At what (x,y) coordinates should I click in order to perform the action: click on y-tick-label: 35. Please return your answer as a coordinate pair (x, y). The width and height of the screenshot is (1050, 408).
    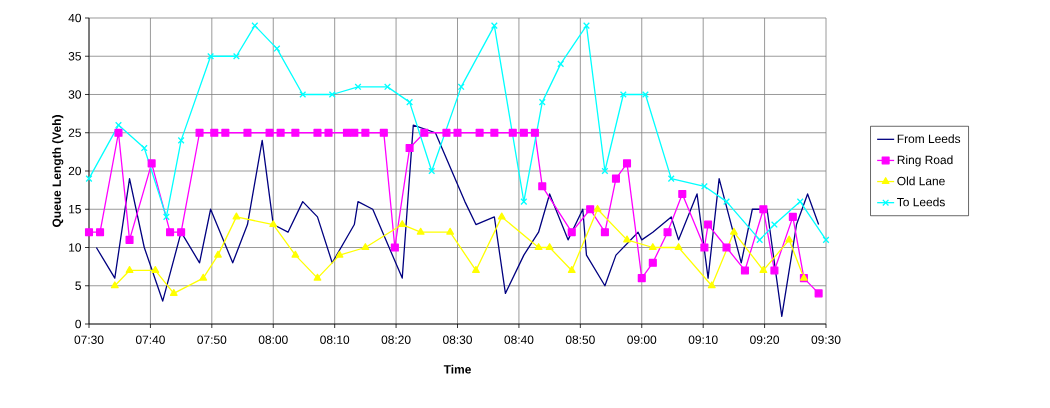
    Looking at the image, I should click on (74, 56).